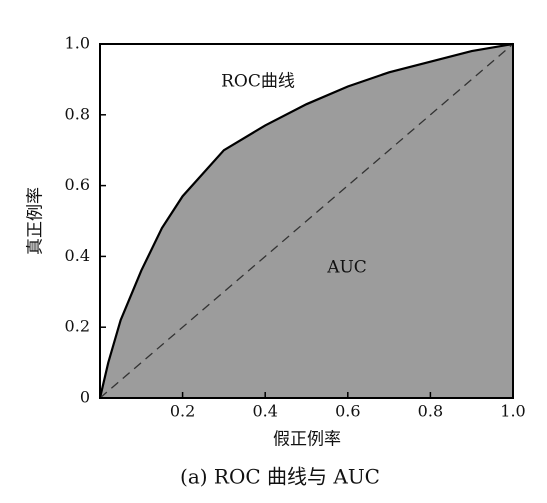 This screenshot has width=547, height=503. I want to click on annotation: AUC, so click(346, 268).